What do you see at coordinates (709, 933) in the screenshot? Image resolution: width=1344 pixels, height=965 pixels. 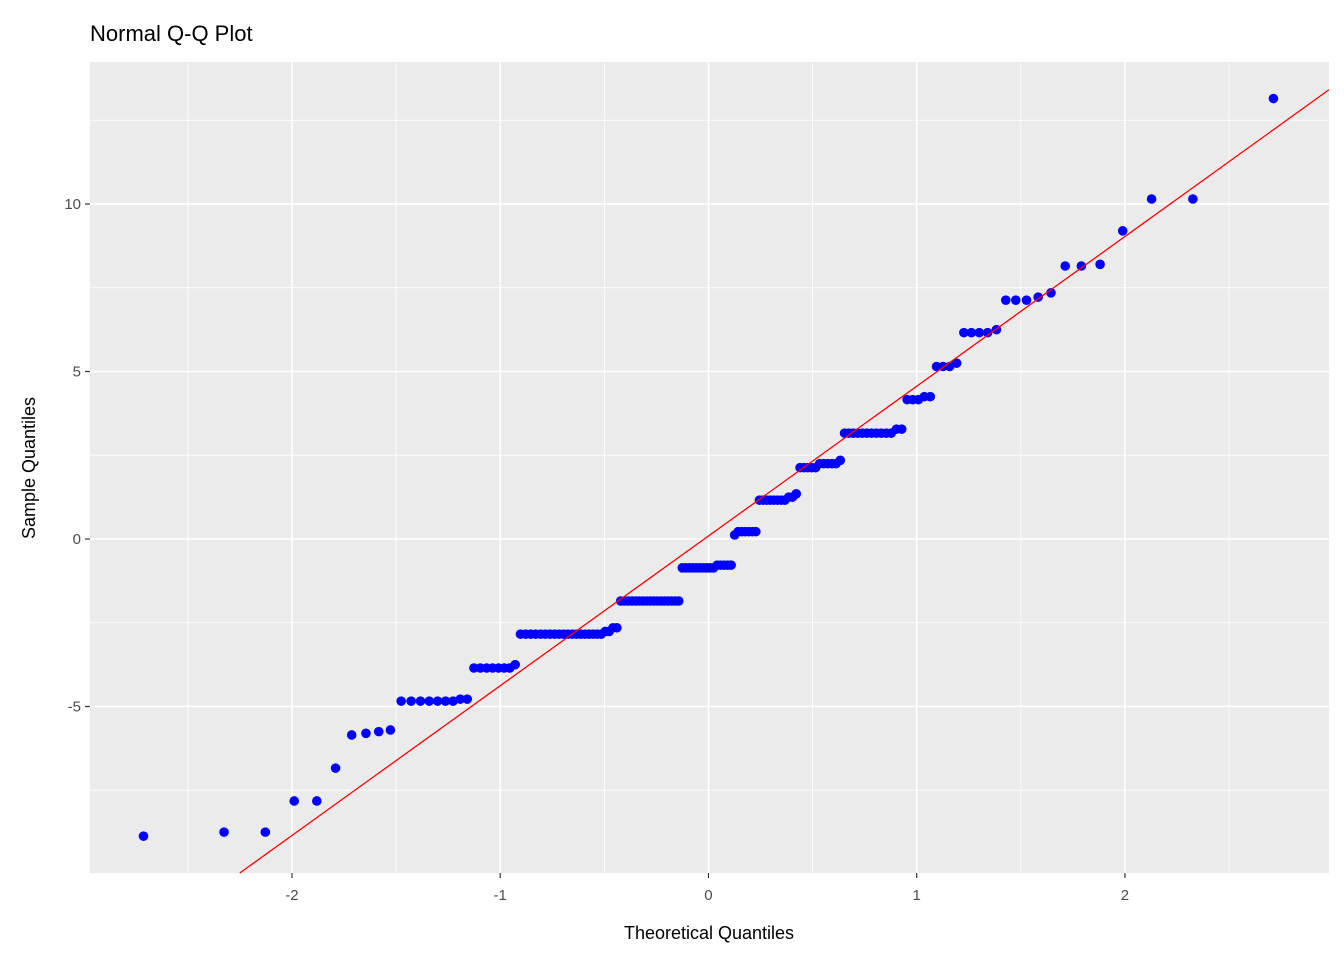 I see `x-axis-title: Theoretical Quantiles` at bounding box center [709, 933].